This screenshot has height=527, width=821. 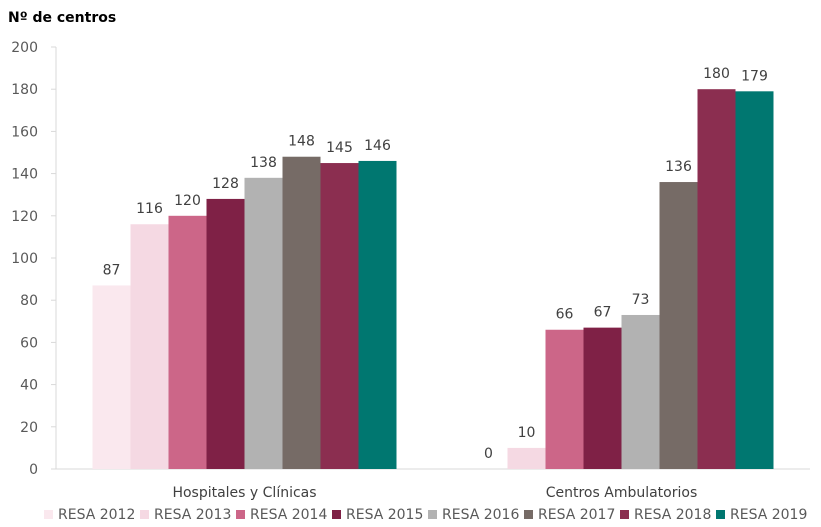 I want to click on y-tick-label: 200, so click(x=24, y=48).